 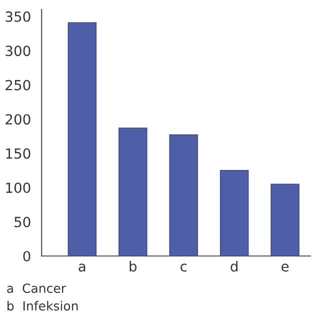 I want to click on y-tick-label: 300, so click(x=18, y=51).